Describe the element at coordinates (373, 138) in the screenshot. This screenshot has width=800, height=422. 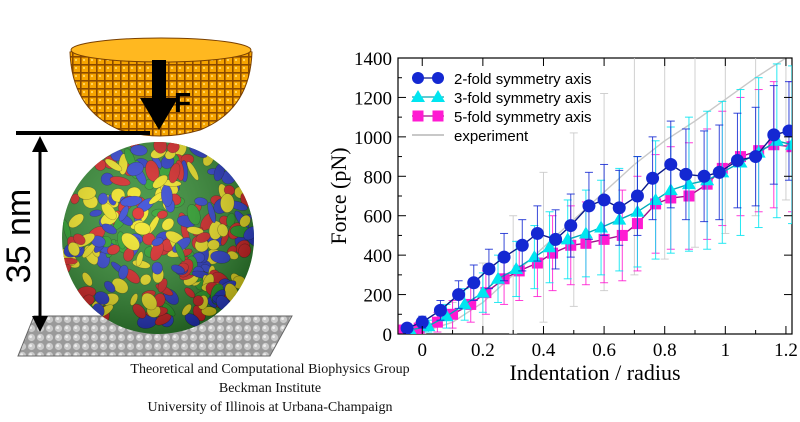
I see `y-tick-label: 1000` at that location.